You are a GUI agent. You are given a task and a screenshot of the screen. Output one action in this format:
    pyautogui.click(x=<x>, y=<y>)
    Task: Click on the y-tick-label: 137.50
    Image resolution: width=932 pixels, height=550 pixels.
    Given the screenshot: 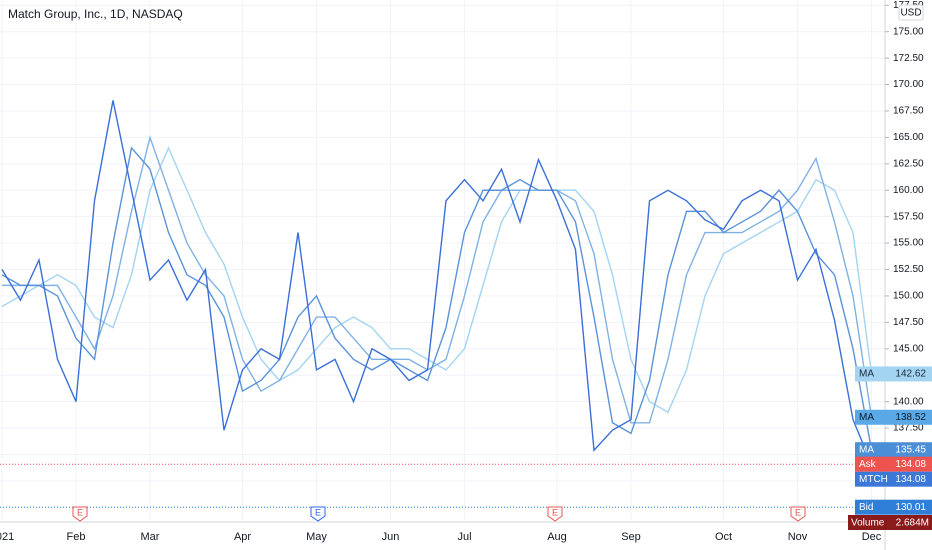 What is the action you would take?
    pyautogui.click(x=908, y=428)
    